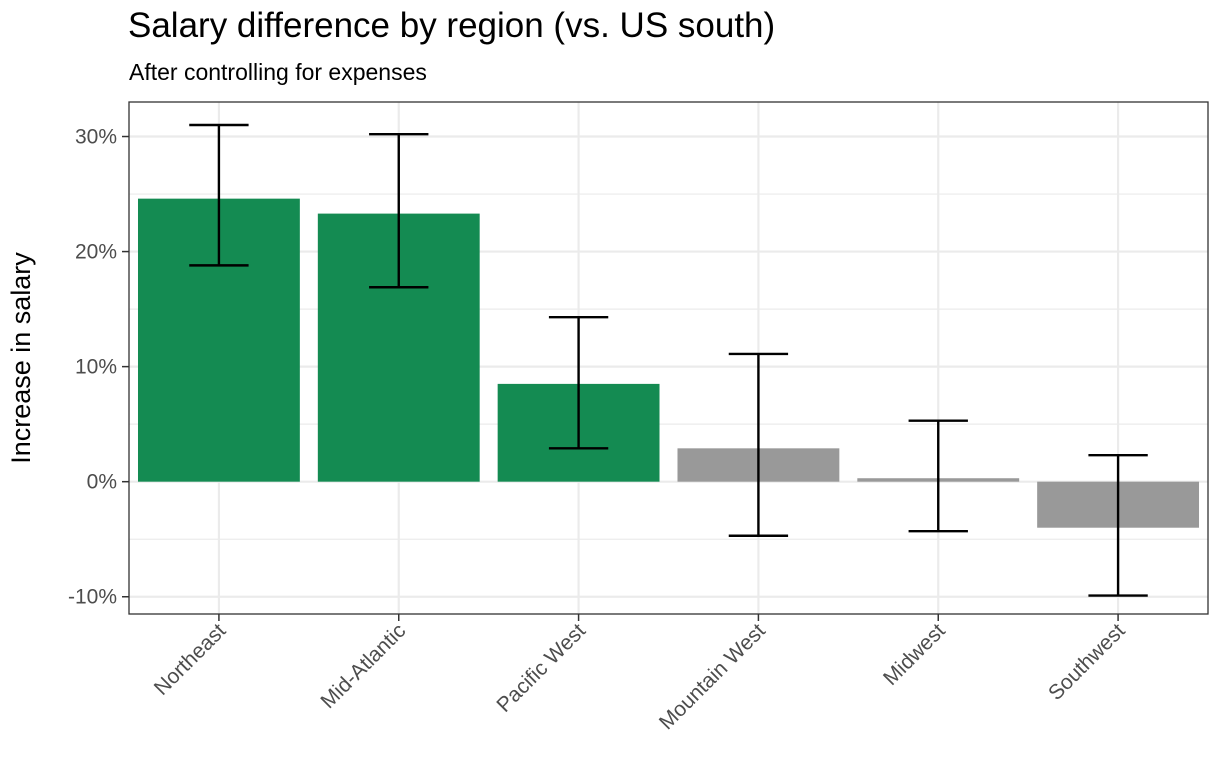 The height and width of the screenshot is (760, 1222). Describe the element at coordinates (938, 476) in the screenshot. I see `error-bar-midwest` at that location.